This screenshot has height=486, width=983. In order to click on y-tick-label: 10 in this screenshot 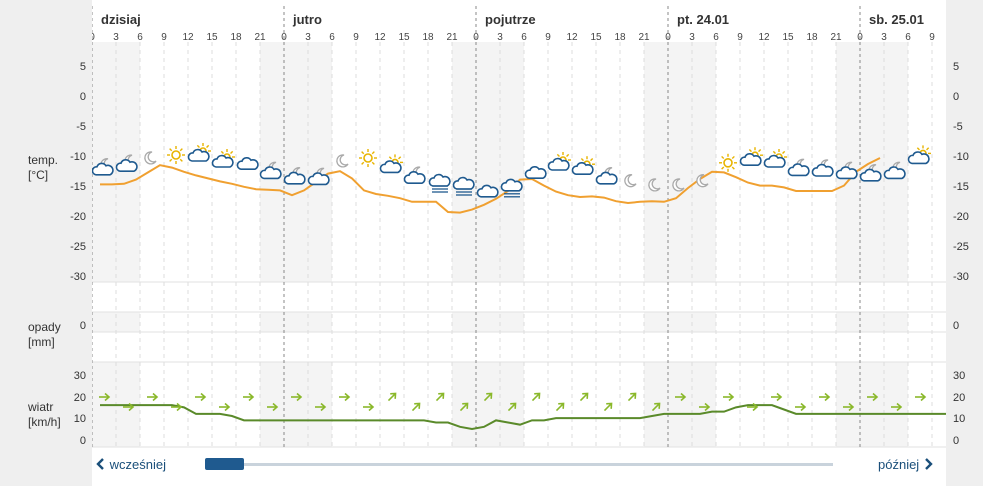, I will do `click(959, 419)`.